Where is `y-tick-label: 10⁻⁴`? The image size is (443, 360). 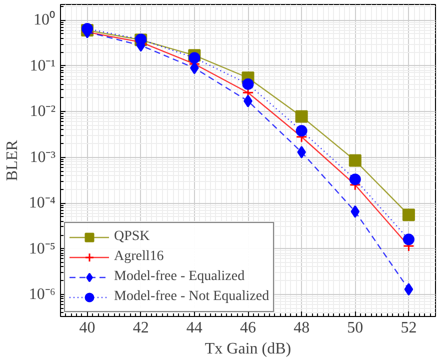 y-tick-label: 10⁻⁴ is located at coordinates (42, 203).